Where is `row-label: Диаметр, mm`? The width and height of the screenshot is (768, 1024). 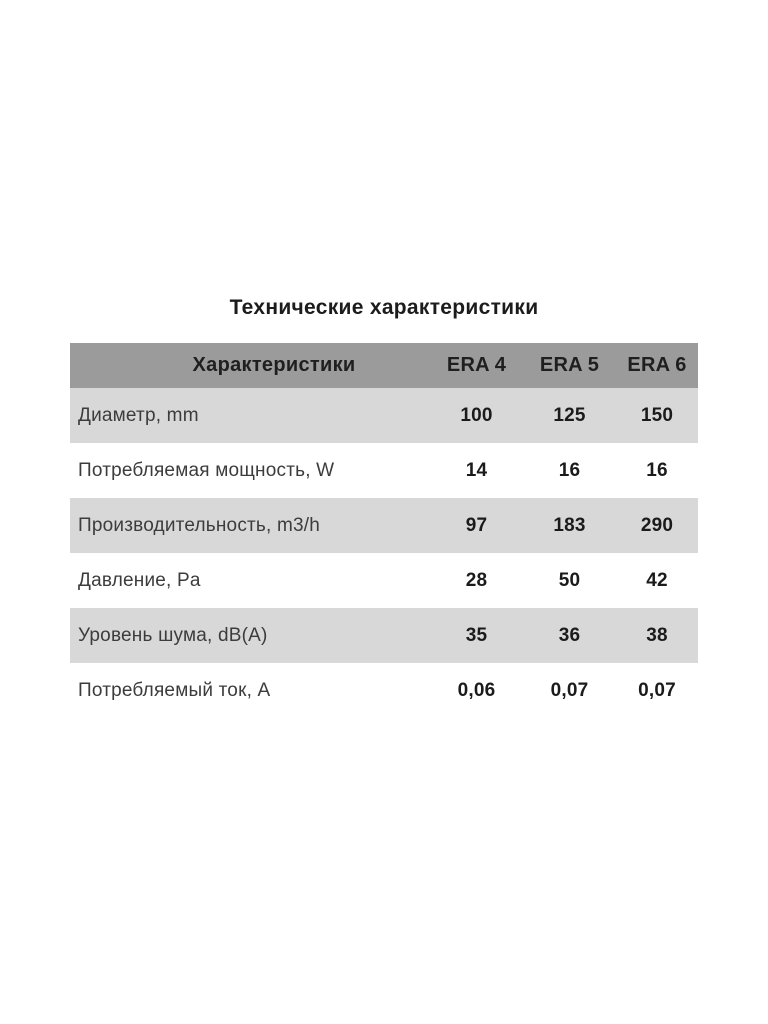
row-label: Диаметр, mm is located at coordinates (138, 415).